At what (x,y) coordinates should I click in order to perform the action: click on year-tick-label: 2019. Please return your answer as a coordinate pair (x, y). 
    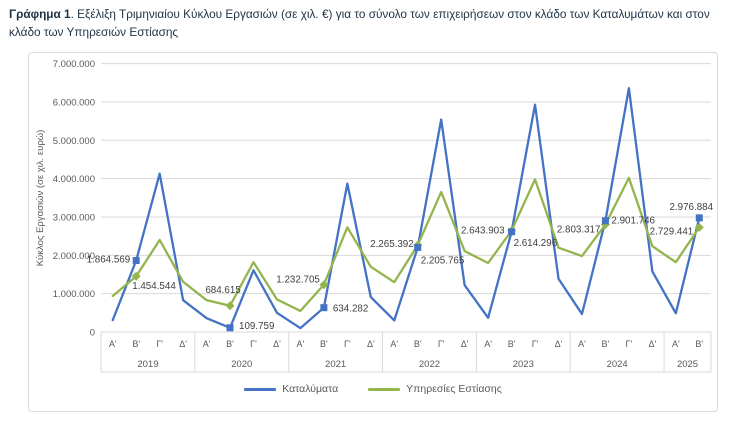
    Looking at the image, I should click on (147, 364).